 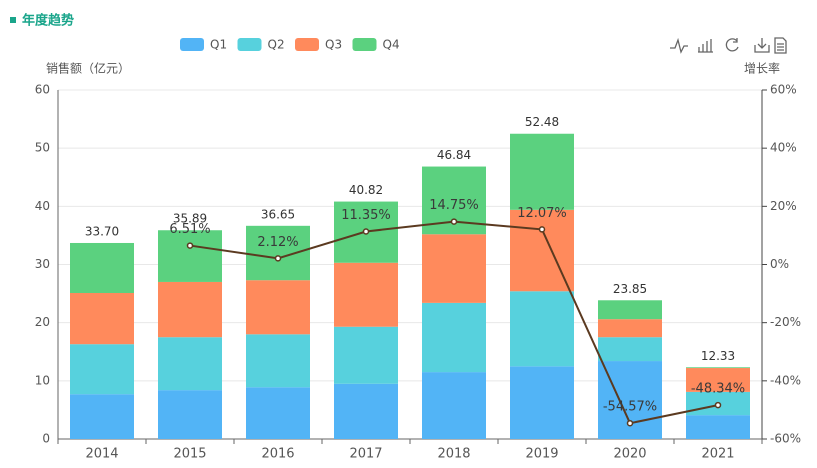 I want to click on y-tick-label: 20, so click(x=42, y=322).